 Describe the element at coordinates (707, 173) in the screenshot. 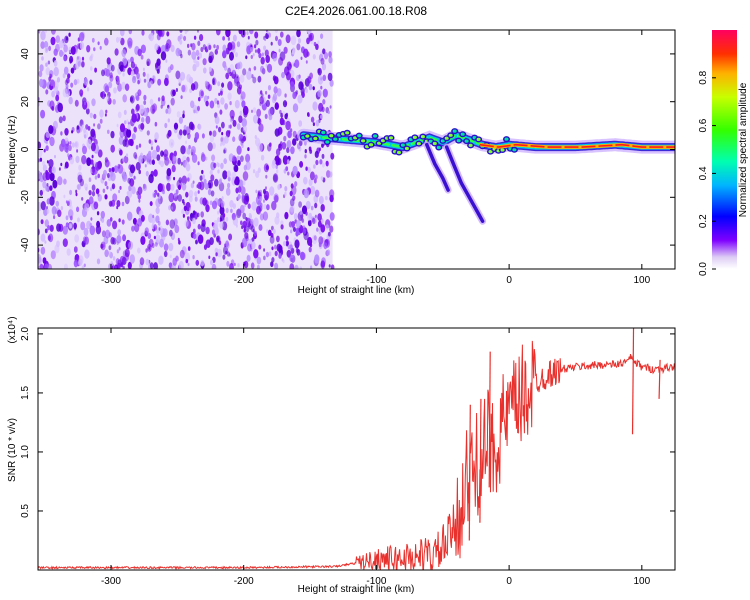

I see `colorbar-ticks: 0.0 0.2 0.4 0.6 0.8` at that location.